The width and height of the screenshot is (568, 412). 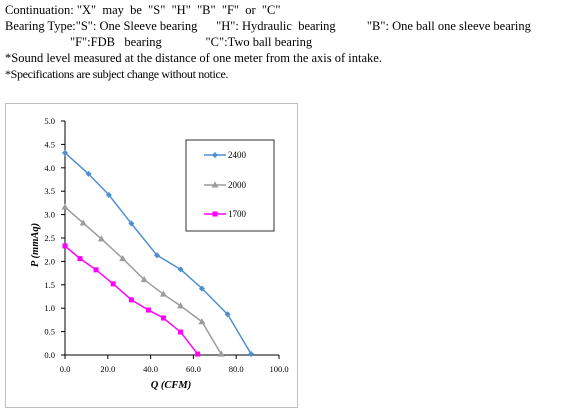 What do you see at coordinates (49, 121) in the screenshot?
I see `y-tick-label: 5.0` at bounding box center [49, 121].